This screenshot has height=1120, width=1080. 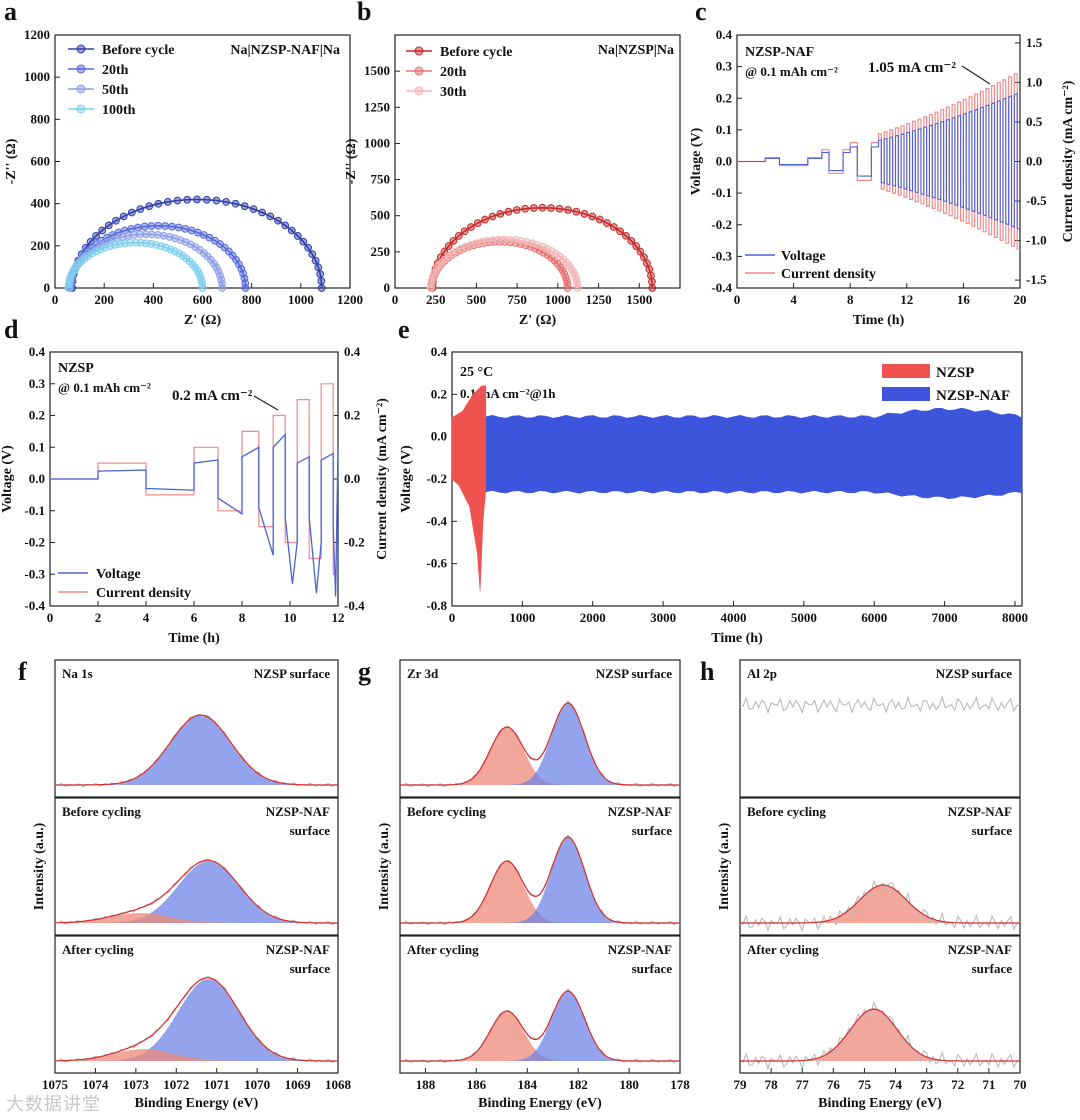 I want to click on x-tick-label: 188, so click(x=426, y=1084).